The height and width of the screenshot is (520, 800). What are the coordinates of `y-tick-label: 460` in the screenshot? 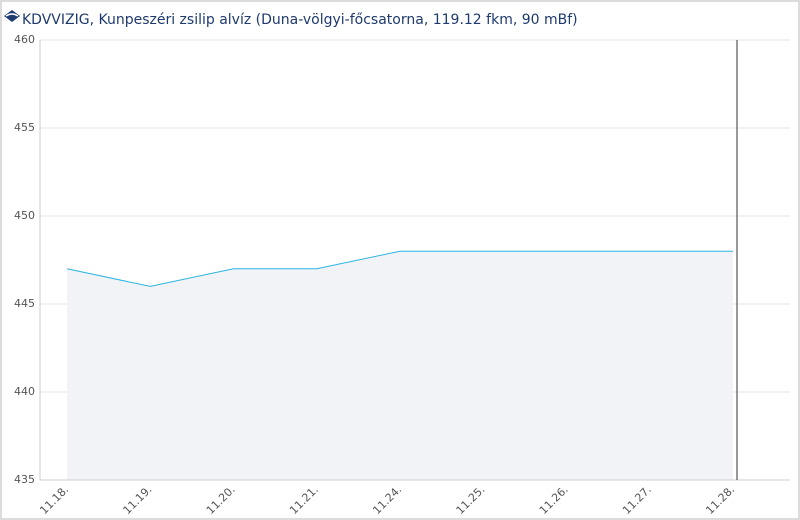 It's located at (24, 39).